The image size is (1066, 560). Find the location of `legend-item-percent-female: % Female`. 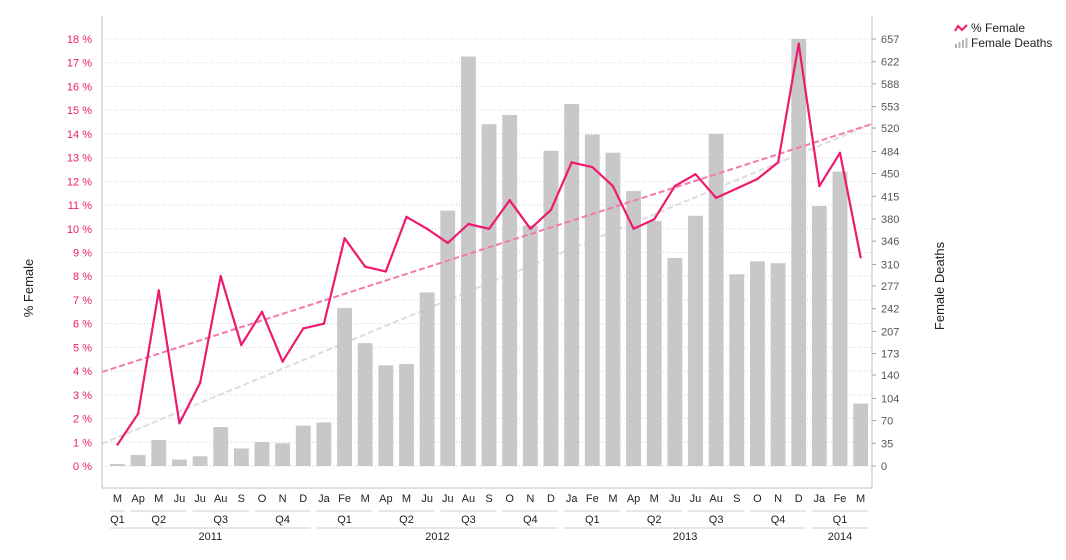

legend-item-percent-female: % Female is located at coordinates (1003, 27).